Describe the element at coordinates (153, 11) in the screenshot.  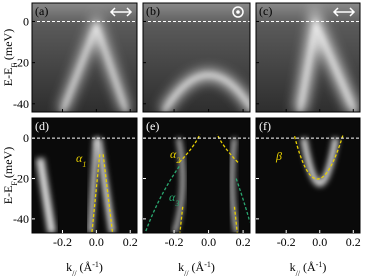
I see `panel-label: (b)` at that location.